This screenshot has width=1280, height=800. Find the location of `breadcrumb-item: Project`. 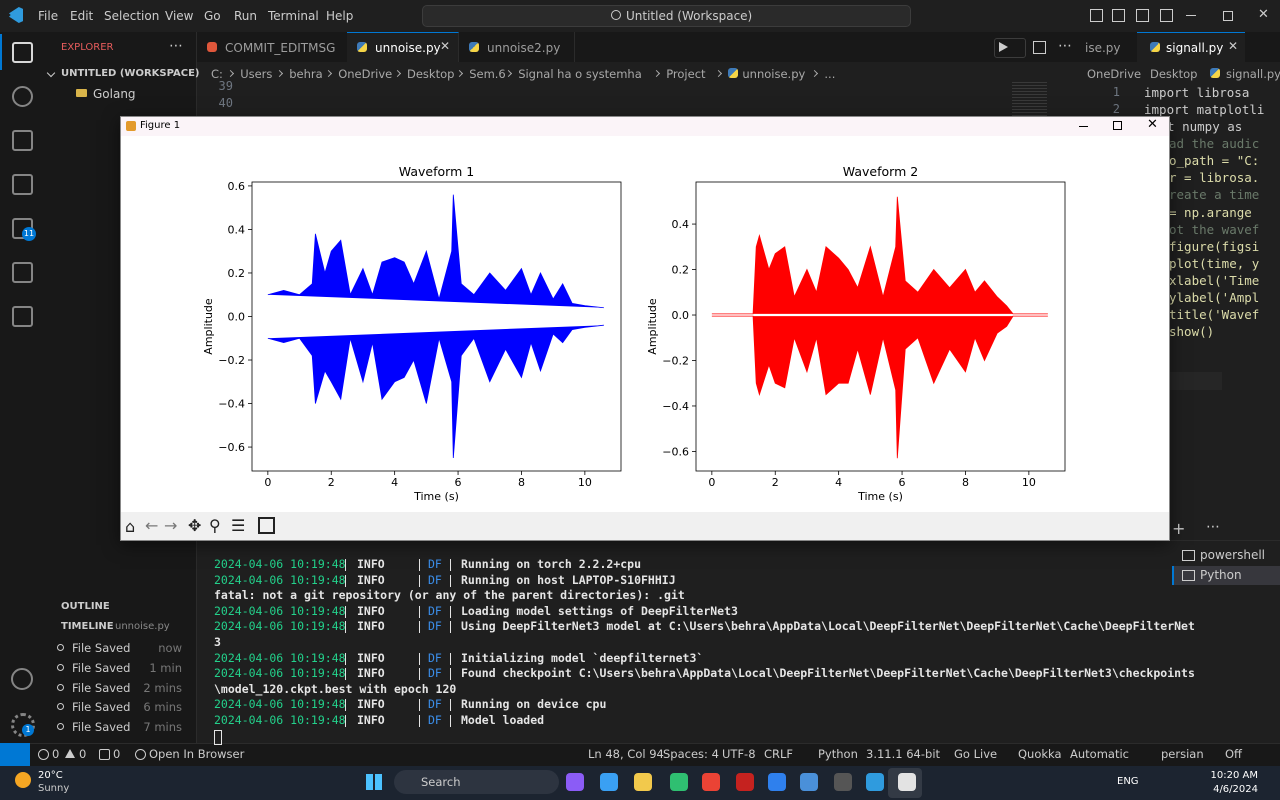

breadcrumb-item: Project is located at coordinates (686, 74).